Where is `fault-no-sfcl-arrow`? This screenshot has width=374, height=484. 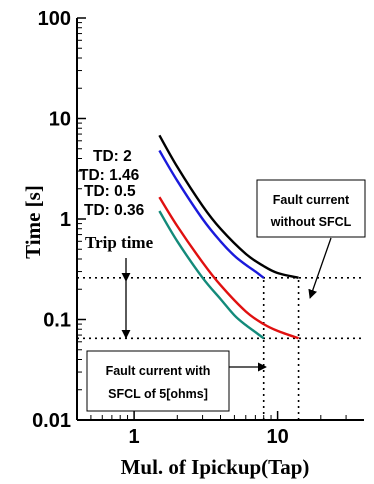
fault-no-sfcl-arrow is located at coordinates (320, 268).